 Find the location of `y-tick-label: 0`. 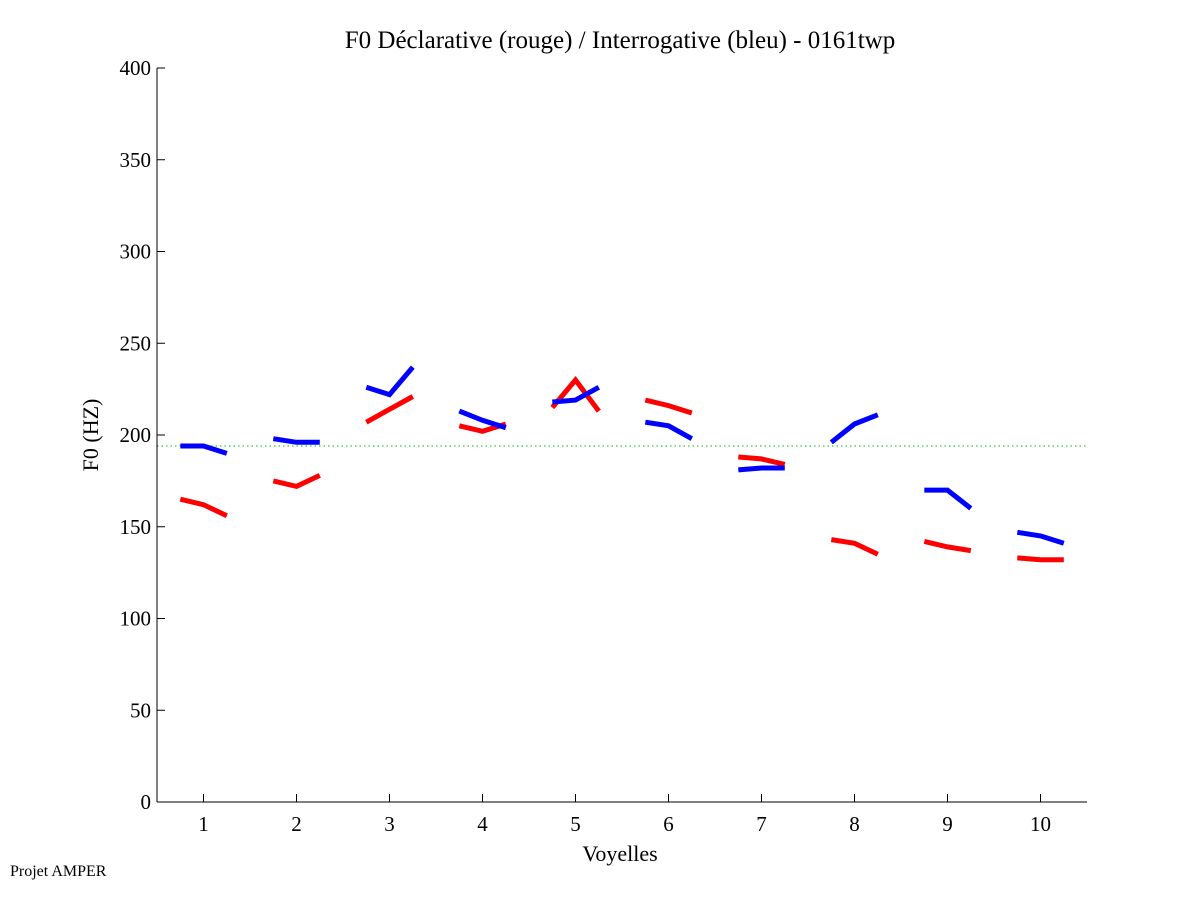

y-tick-label: 0 is located at coordinates (146, 802).